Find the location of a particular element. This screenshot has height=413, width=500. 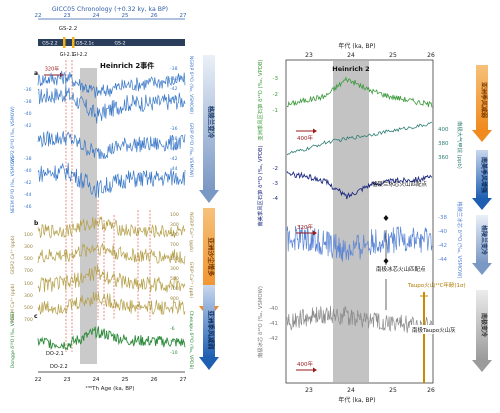

taupo-ash-bg is located at coordinates (434, 329).